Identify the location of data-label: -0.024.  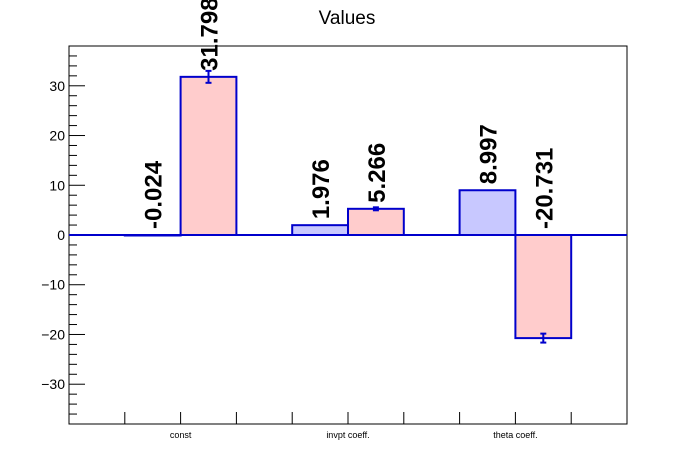
(154, 194).